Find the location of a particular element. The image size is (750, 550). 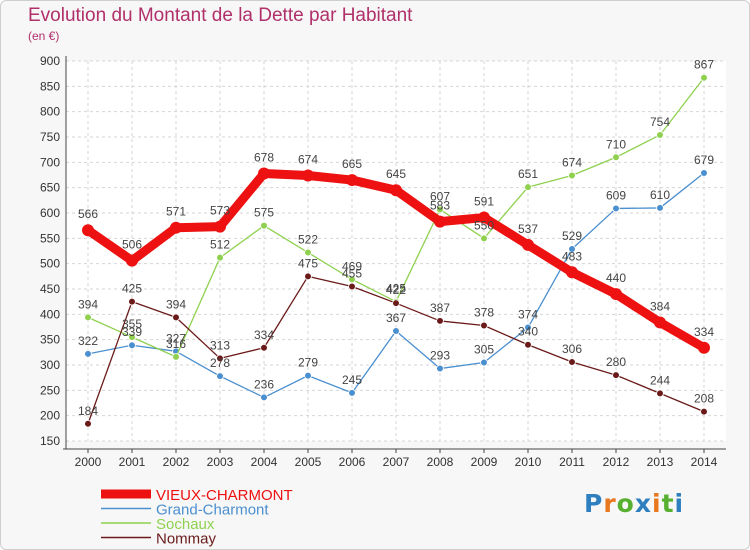

data-label-nommay: 387 is located at coordinates (440, 308).